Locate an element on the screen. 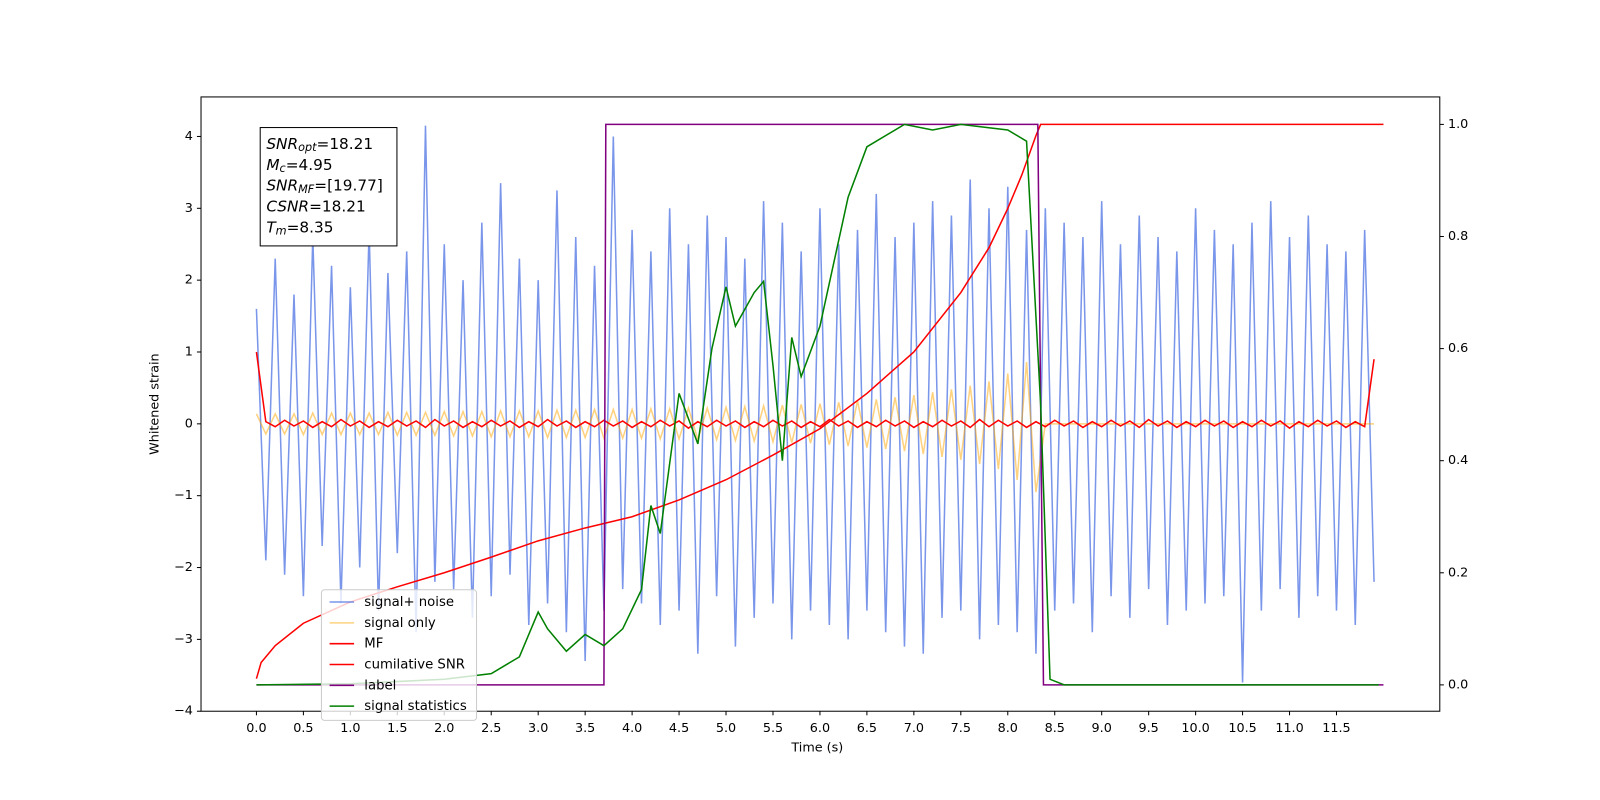 The height and width of the screenshot is (800, 1600). annotation-line: CSNR=18.21 is located at coordinates (315, 206).